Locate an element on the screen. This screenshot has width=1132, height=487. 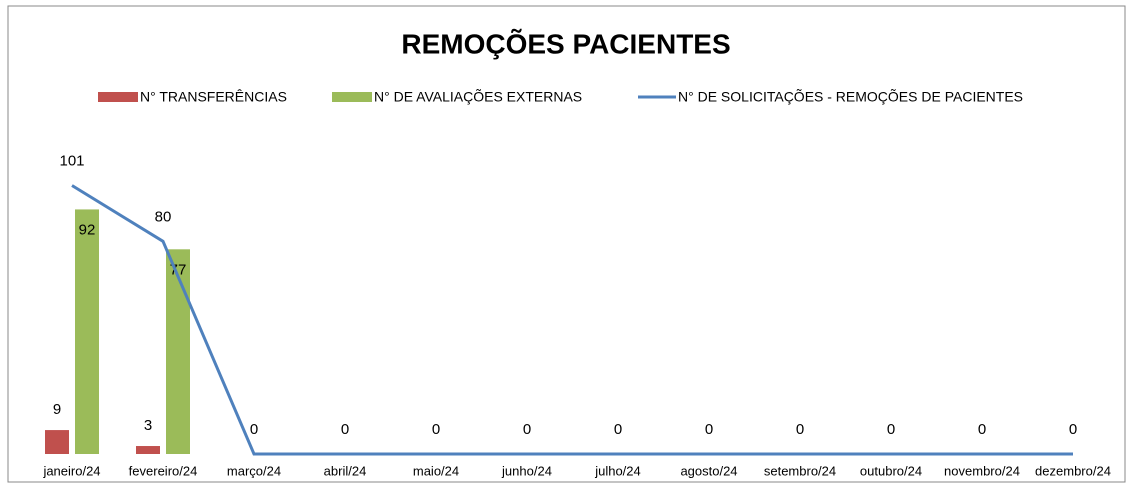
x-tick-label: janeiro/24 is located at coordinates (71, 470).